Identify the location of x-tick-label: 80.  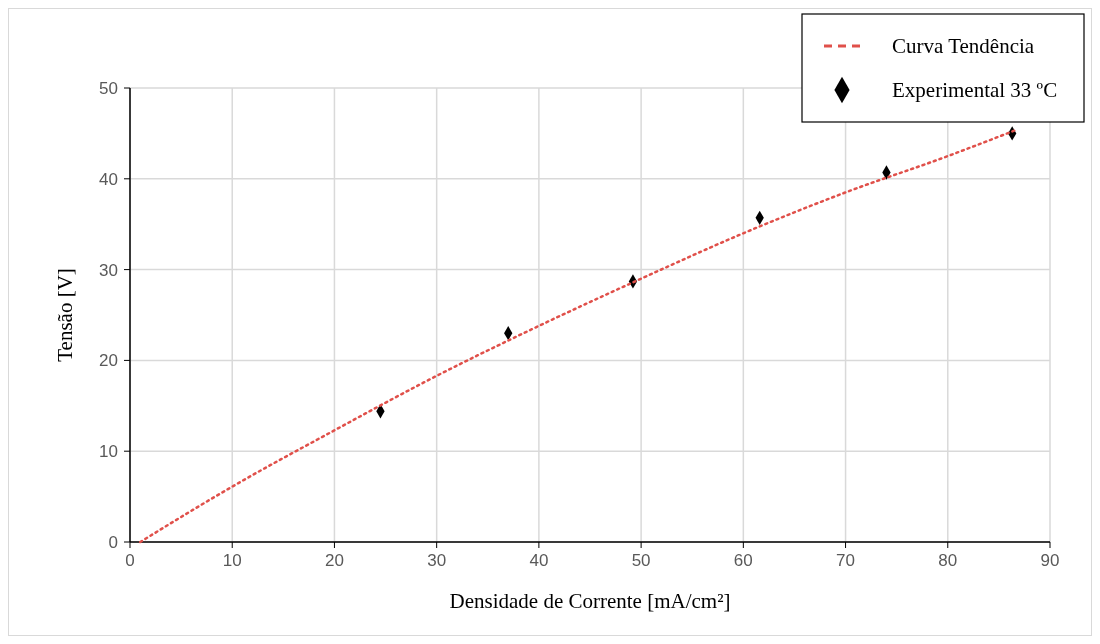
(948, 560).